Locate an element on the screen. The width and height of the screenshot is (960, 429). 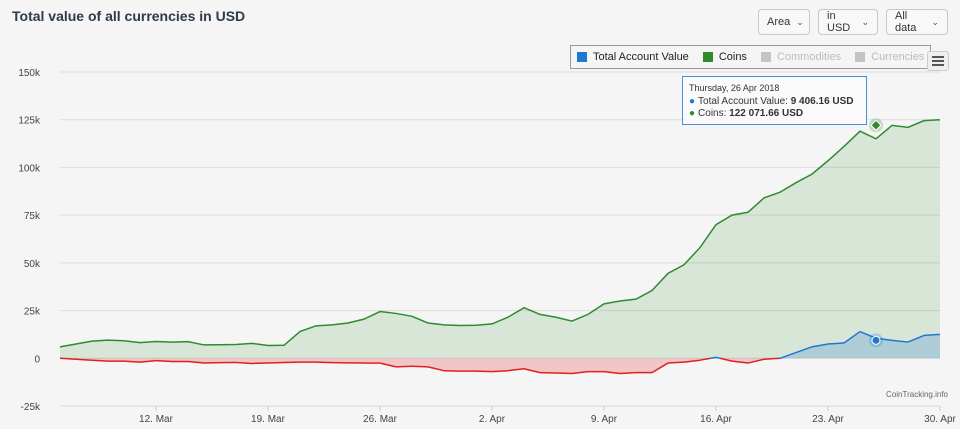
y-tick-label: 100k is located at coordinates (29, 168).